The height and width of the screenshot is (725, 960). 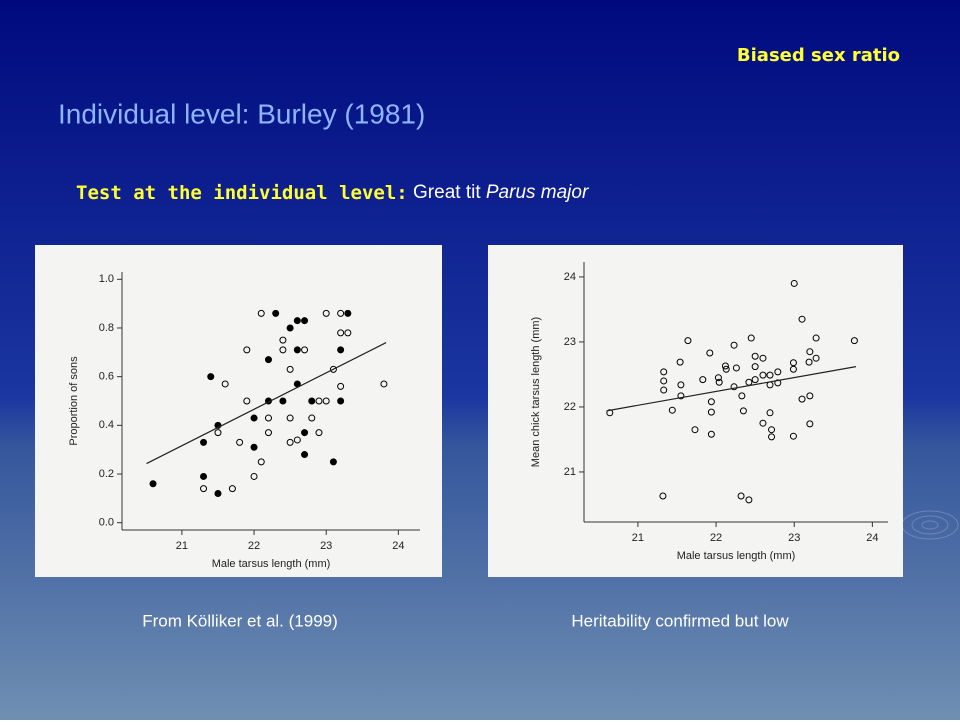 What do you see at coordinates (241, 113) in the screenshot?
I see `slide-title: Individual level: Burley (1981)` at bounding box center [241, 113].